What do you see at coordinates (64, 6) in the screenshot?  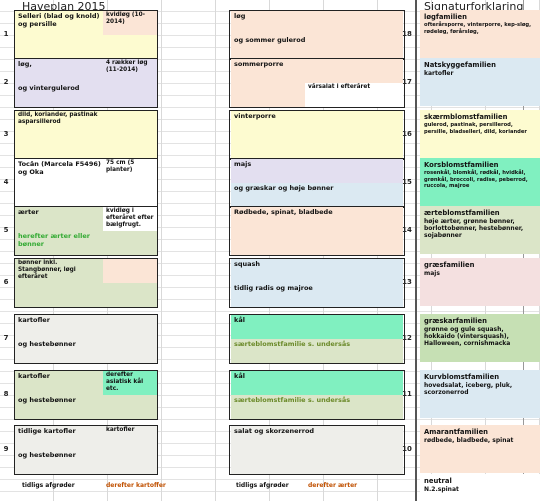 I see `plan-title: Haveplan 2015` at bounding box center [64, 6].